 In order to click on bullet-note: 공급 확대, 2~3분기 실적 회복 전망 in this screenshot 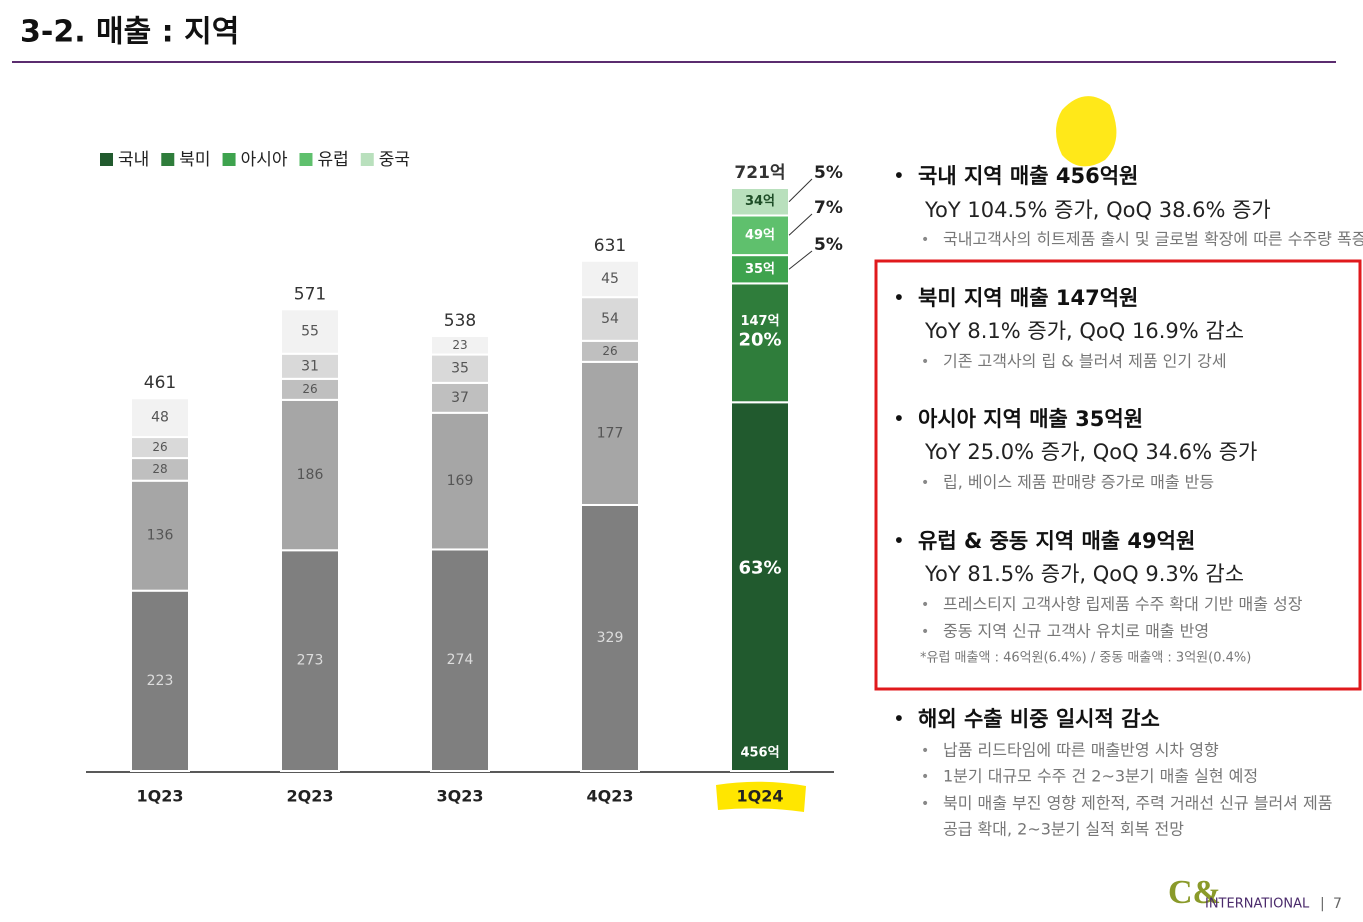, I will do `click(1063, 829)`.